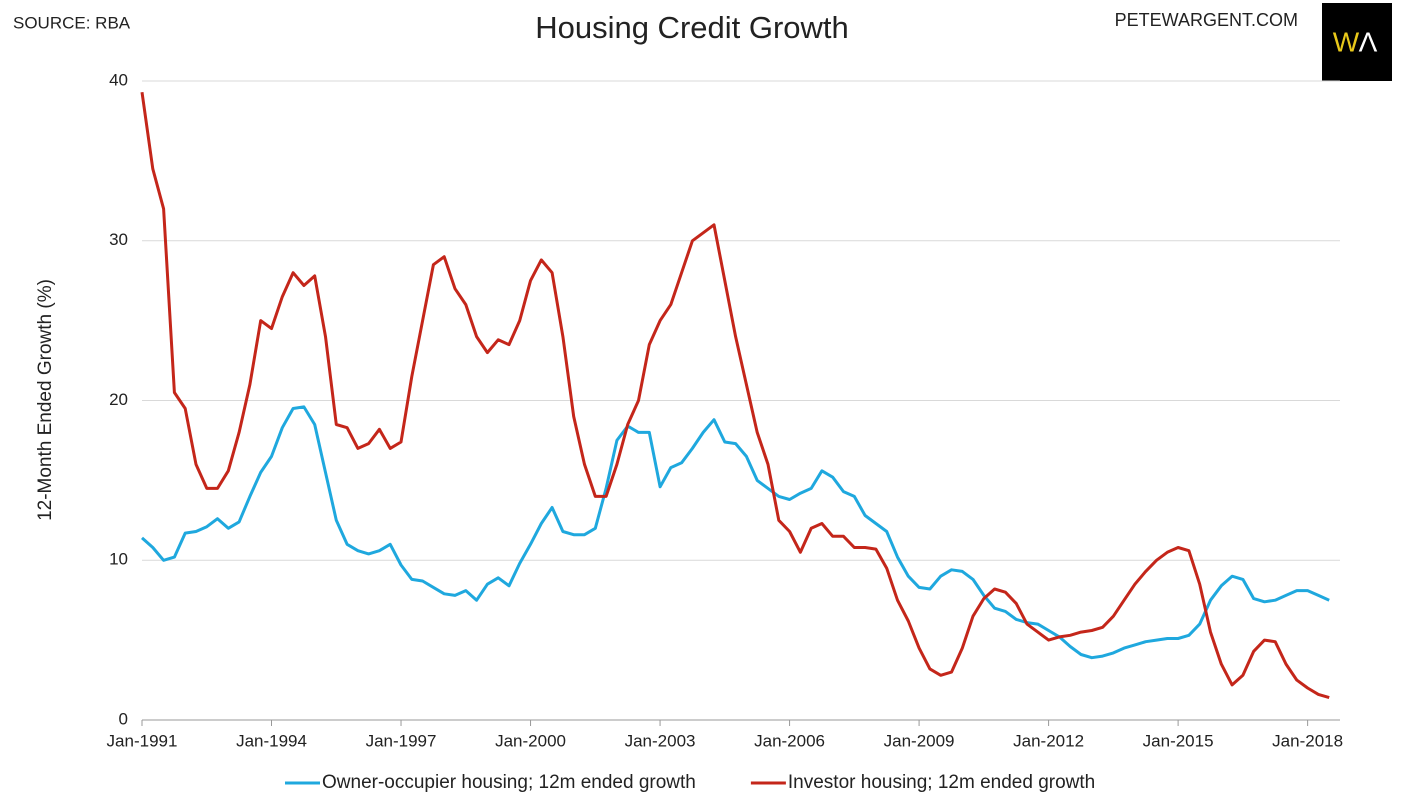 The height and width of the screenshot is (800, 1405). I want to click on source-note: SOURCE: RBA, so click(72, 22).